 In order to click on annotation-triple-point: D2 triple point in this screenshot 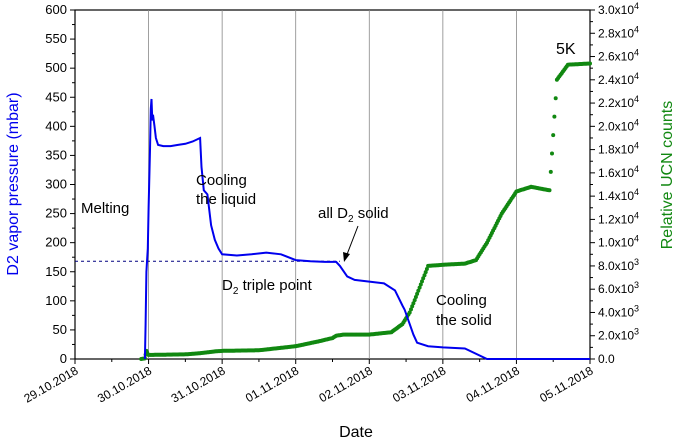, I will do `click(267, 287)`.